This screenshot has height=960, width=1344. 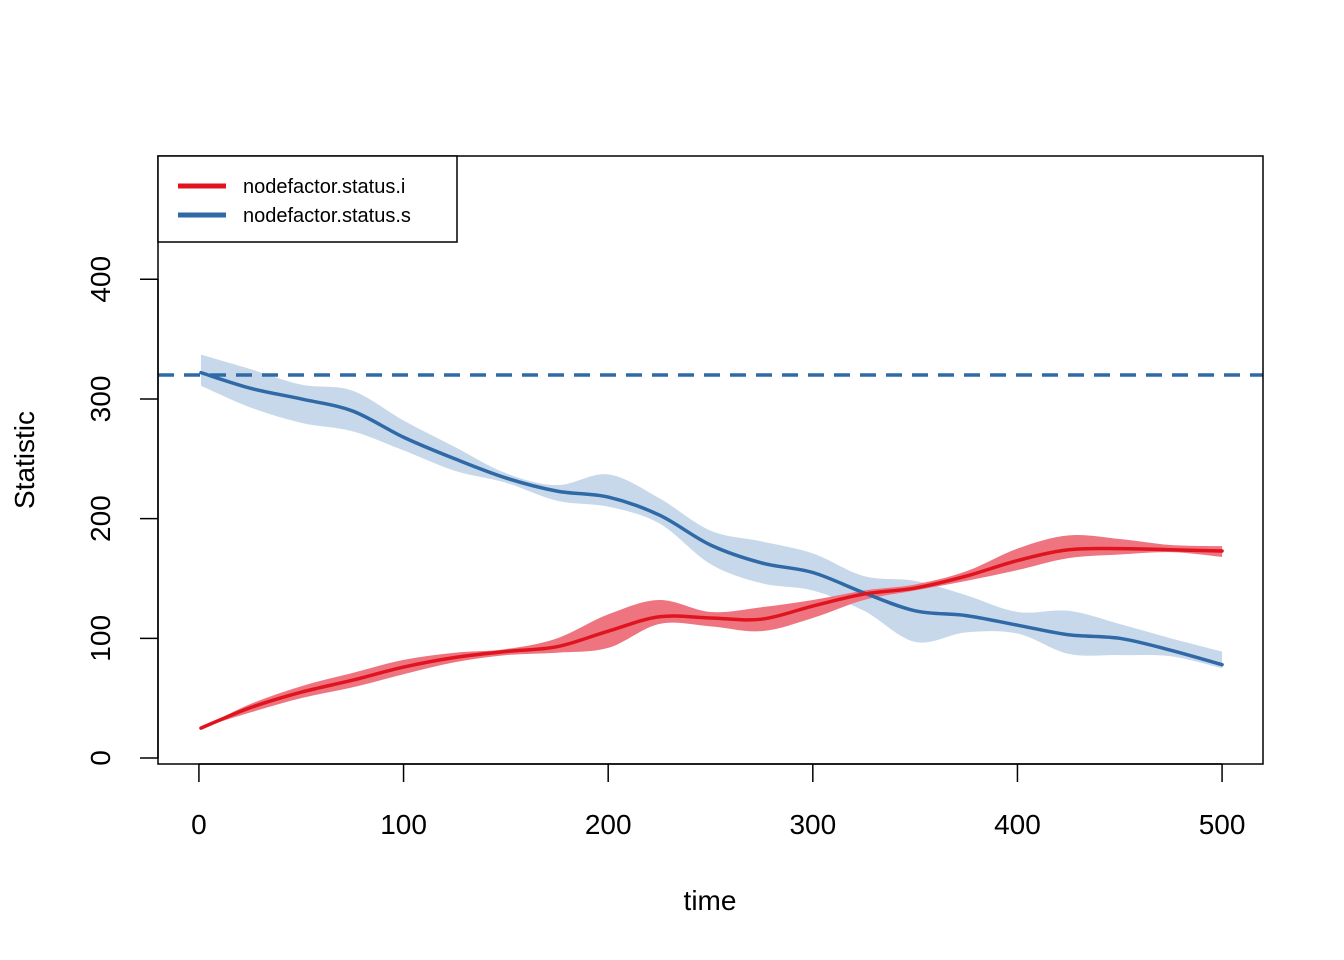 What do you see at coordinates (812, 824) in the screenshot?
I see `x-tick-label: 300` at bounding box center [812, 824].